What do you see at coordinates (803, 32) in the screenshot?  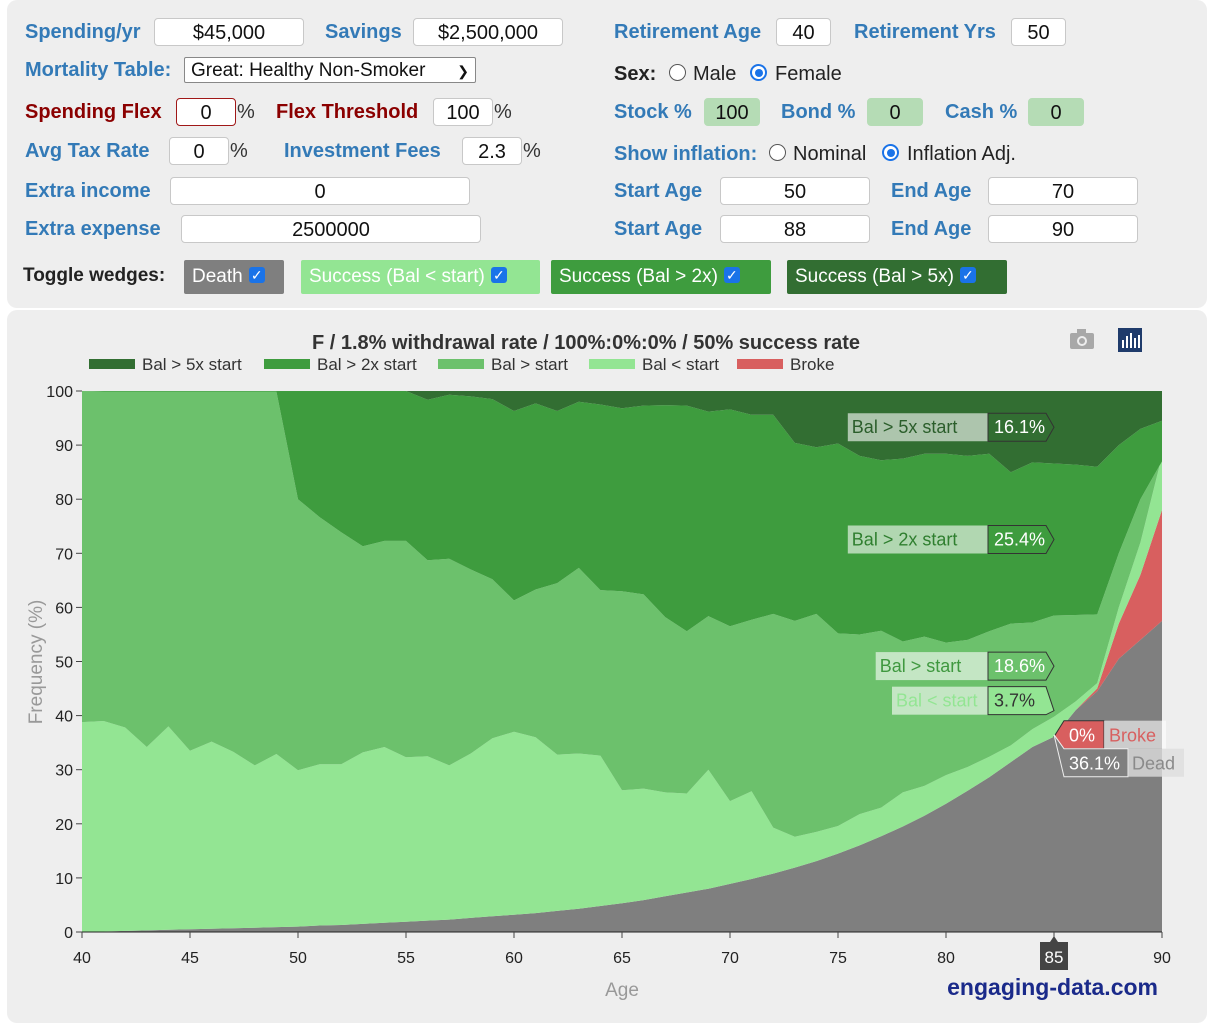 I see `retirement-age-input: 40` at bounding box center [803, 32].